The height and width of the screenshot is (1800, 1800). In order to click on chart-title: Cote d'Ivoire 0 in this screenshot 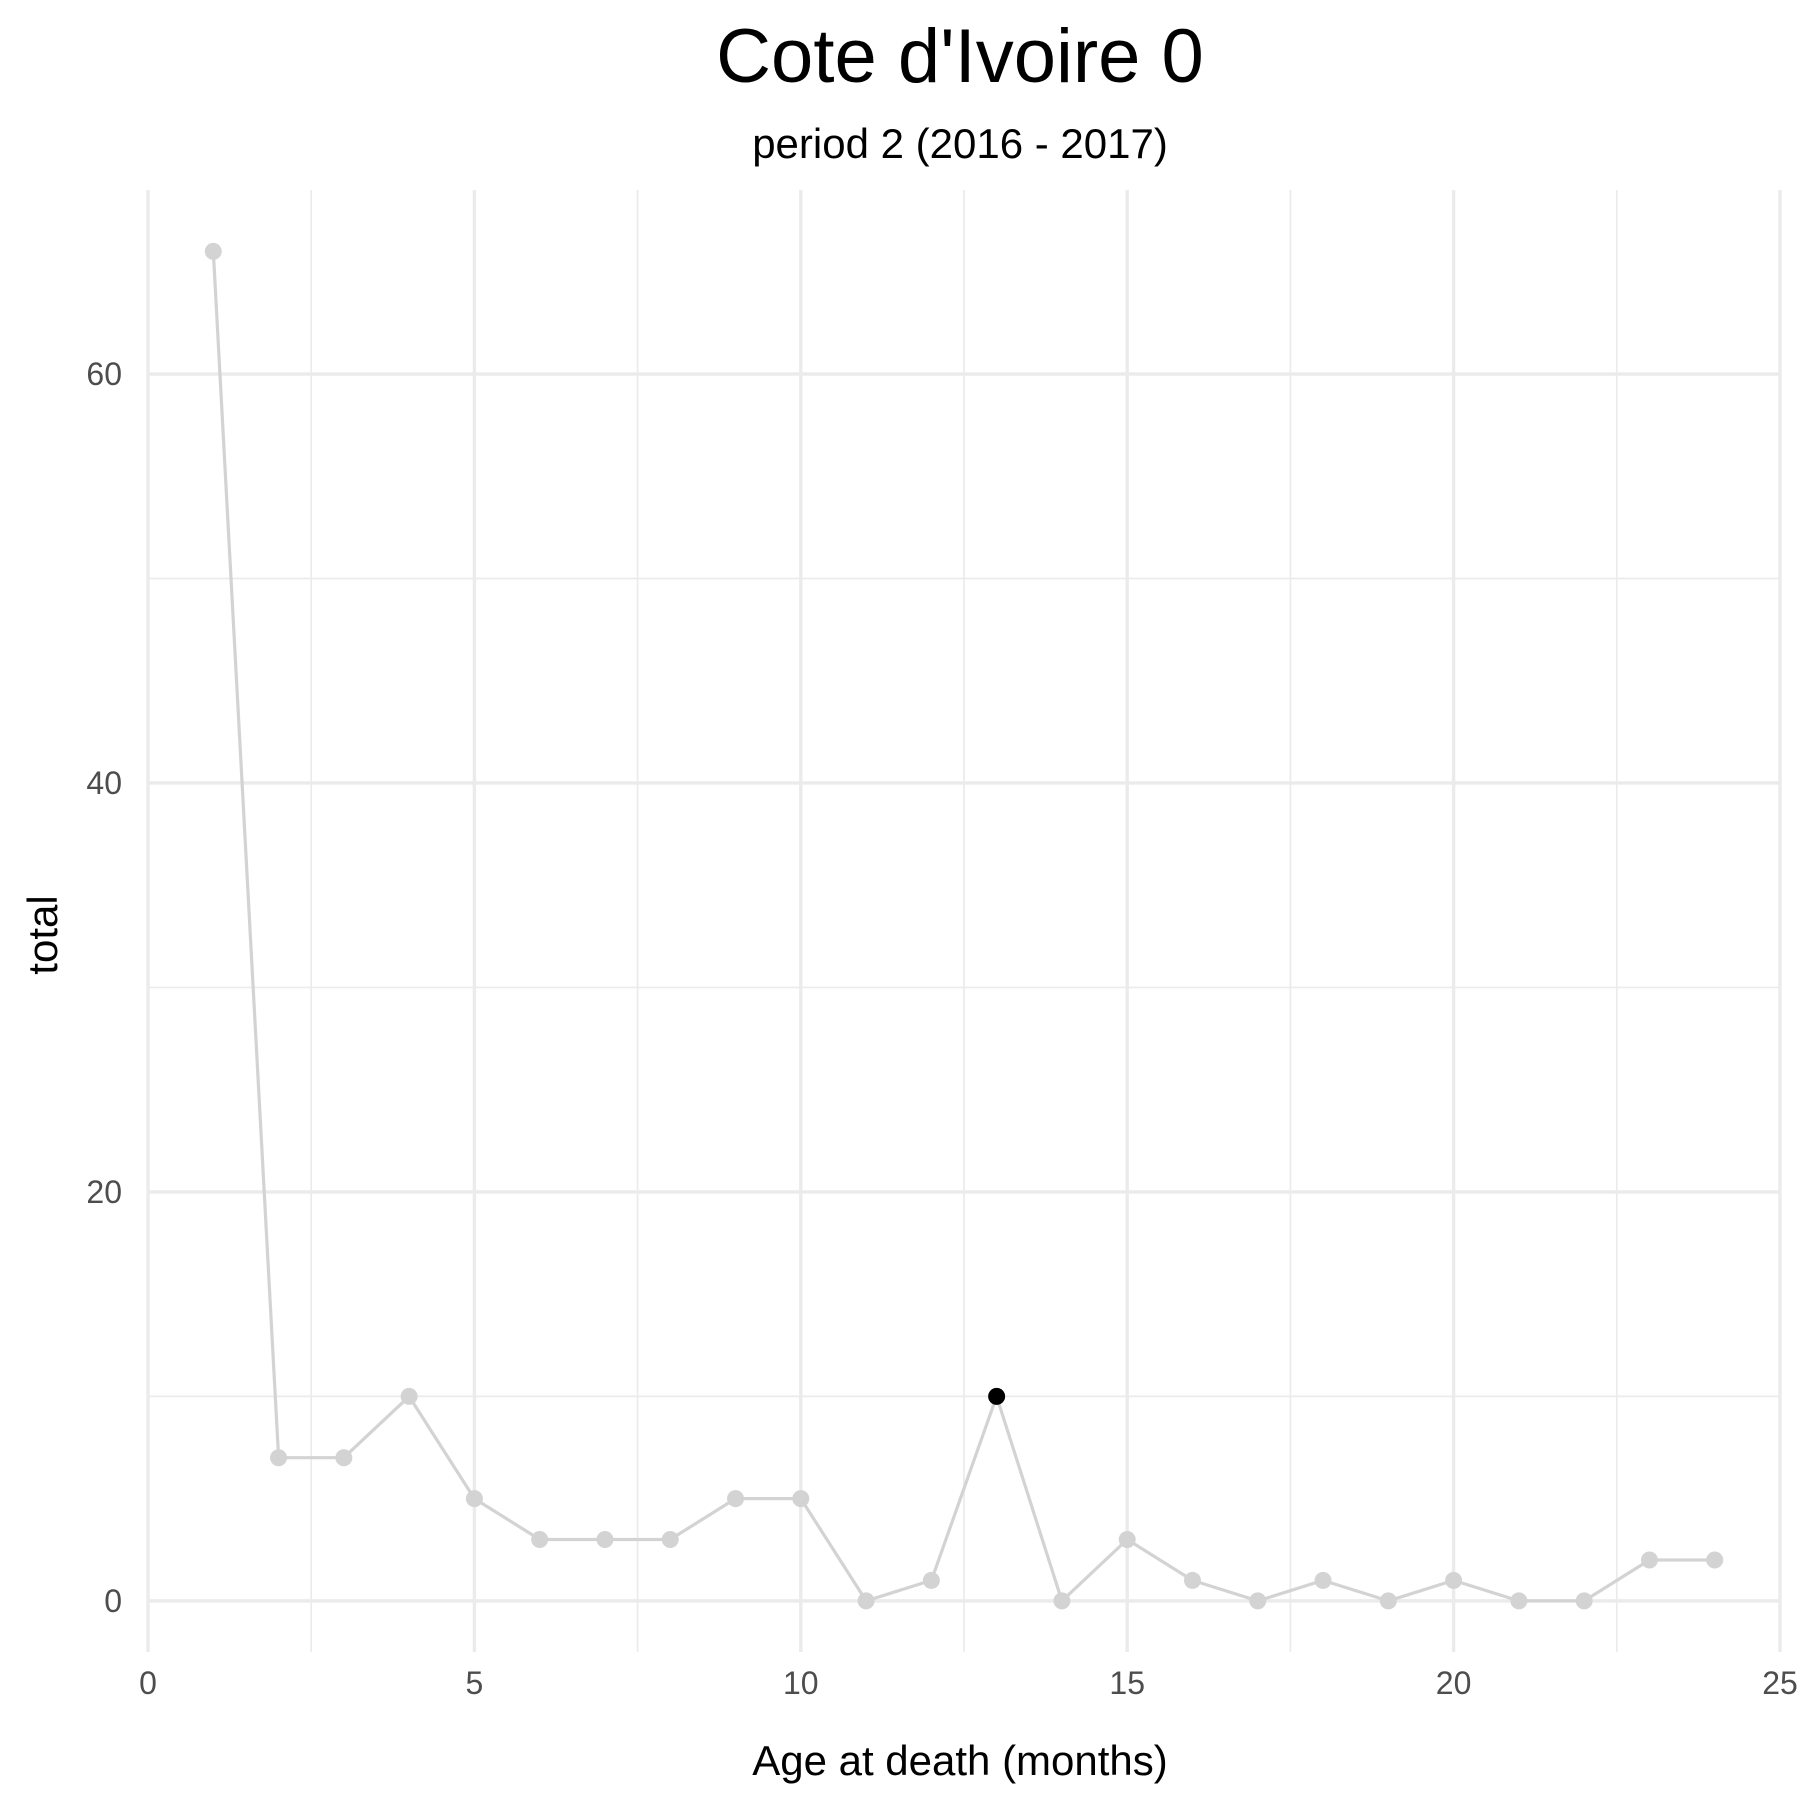, I will do `click(960, 56)`.